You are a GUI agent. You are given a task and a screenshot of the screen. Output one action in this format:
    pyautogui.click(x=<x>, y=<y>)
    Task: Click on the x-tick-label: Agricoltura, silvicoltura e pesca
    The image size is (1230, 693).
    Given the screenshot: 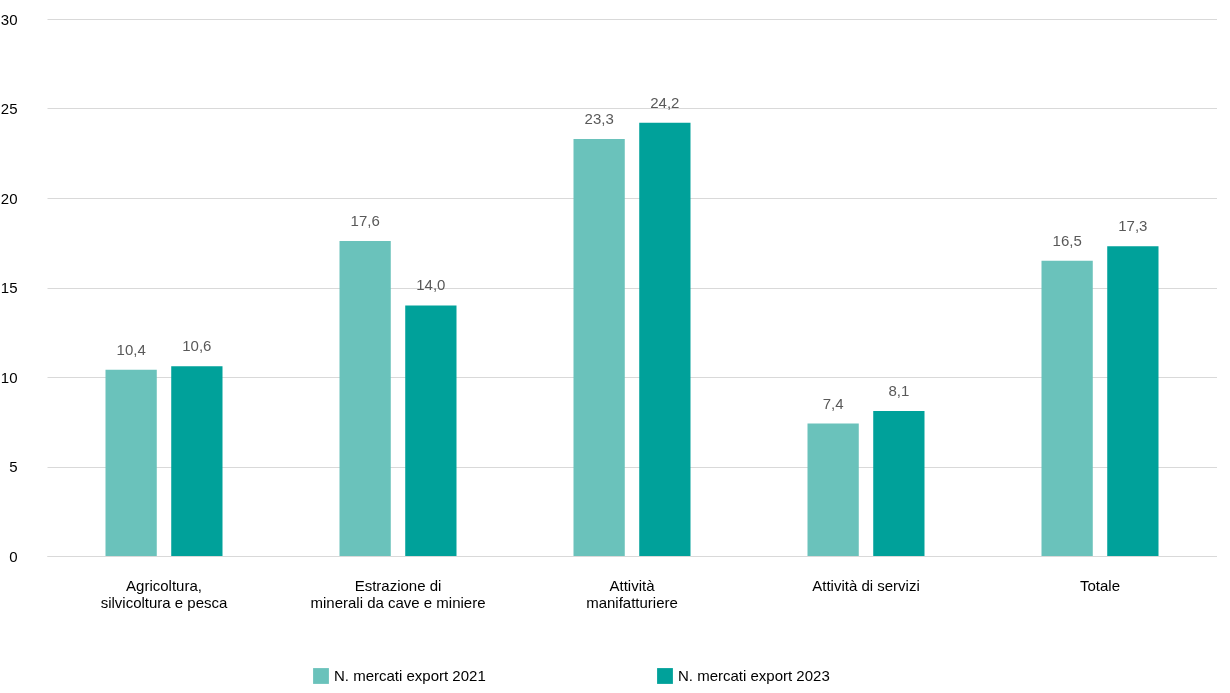 What is the action you would take?
    pyautogui.click(x=164, y=593)
    